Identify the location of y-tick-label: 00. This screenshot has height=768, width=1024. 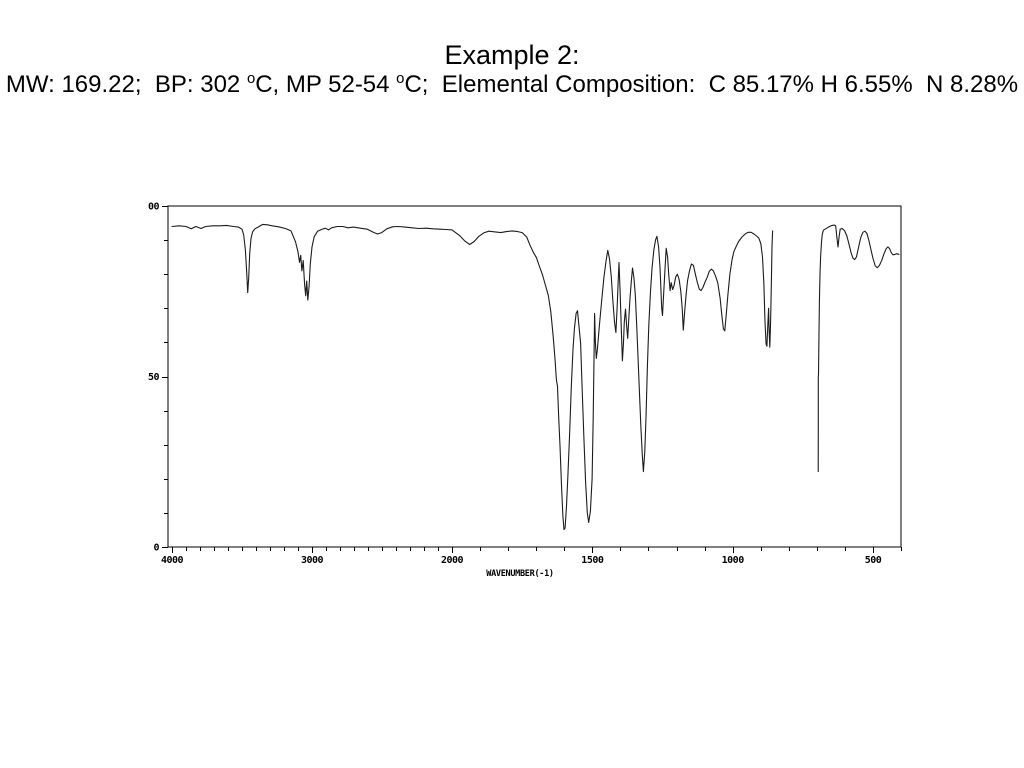
(154, 207).